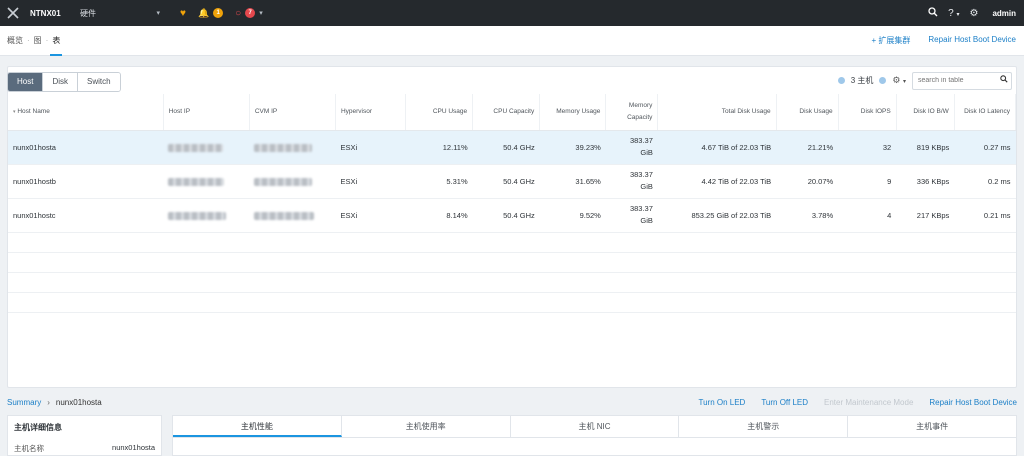 This screenshot has width=1024, height=456. I want to click on disk-io-bw-cell: 217 KBps, so click(925, 215).